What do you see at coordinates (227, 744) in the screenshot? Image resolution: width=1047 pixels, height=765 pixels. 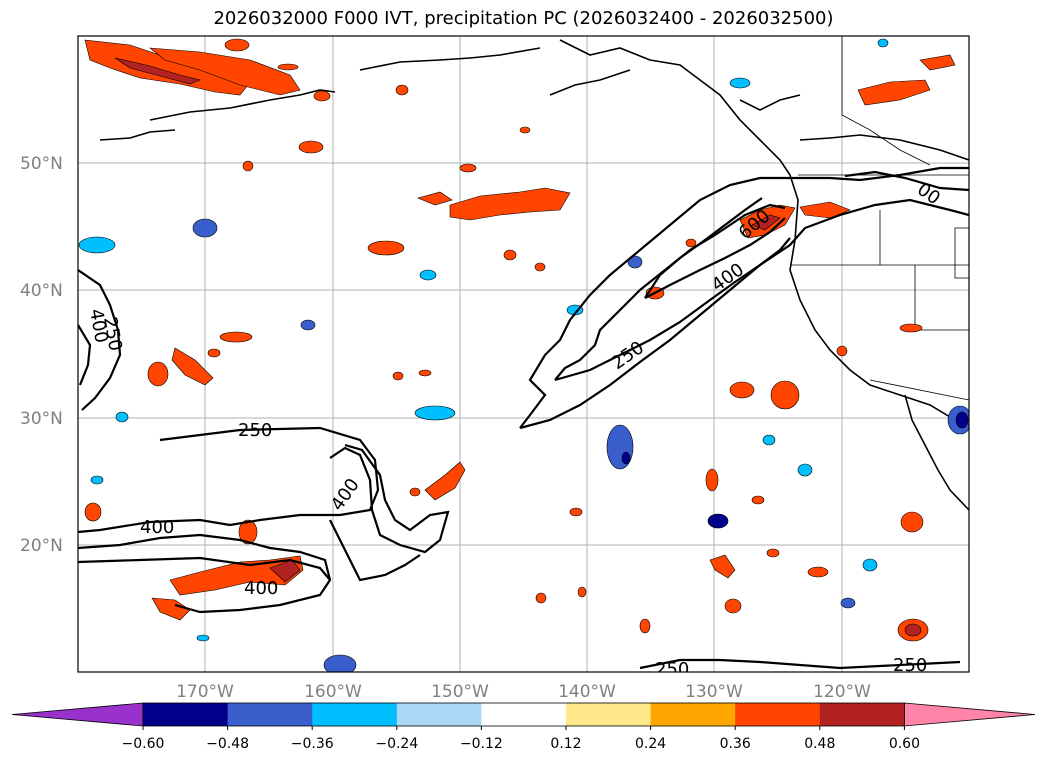 I see `colorbar-tick-label: −0.48` at bounding box center [227, 744].